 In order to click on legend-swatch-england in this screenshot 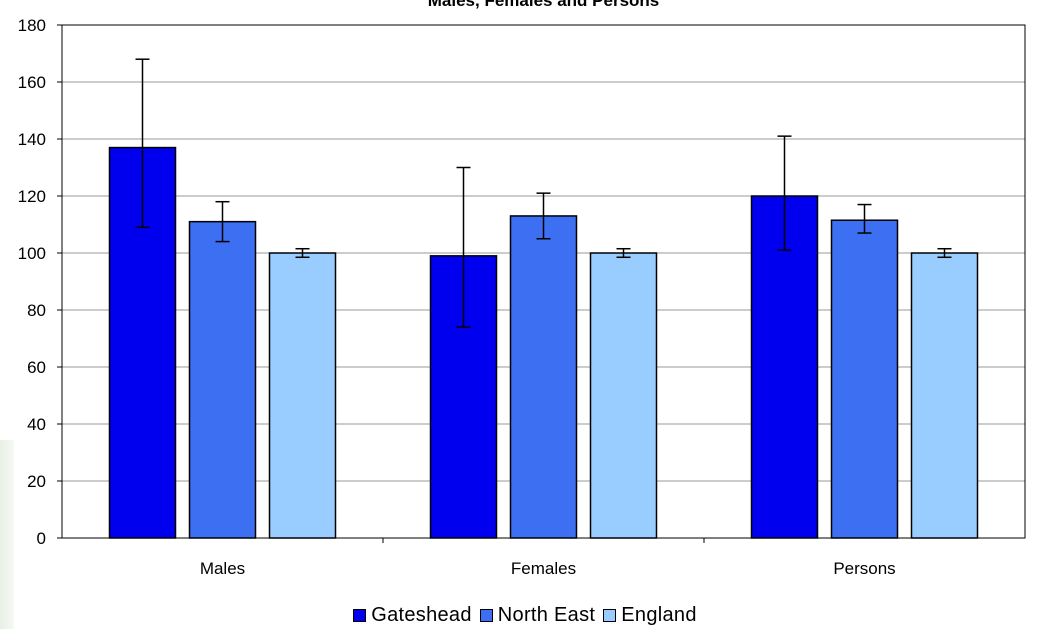, I will do `click(610, 615)`.